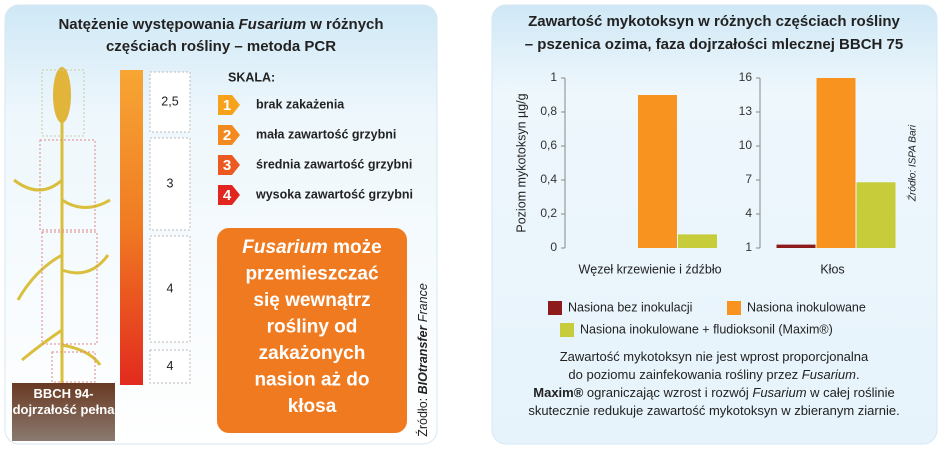  I want to click on level-label: 3, so click(170, 183).